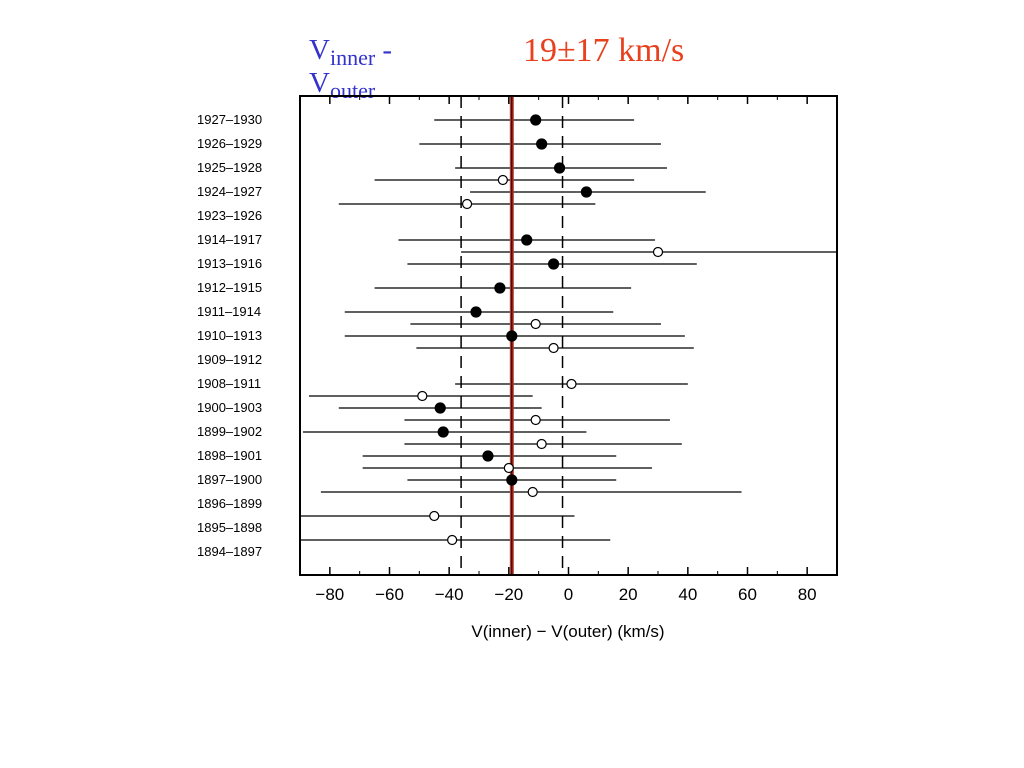 This screenshot has height=768, width=1024. Describe the element at coordinates (229, 431) in the screenshot. I see `row-label: 1899–1902` at that location.